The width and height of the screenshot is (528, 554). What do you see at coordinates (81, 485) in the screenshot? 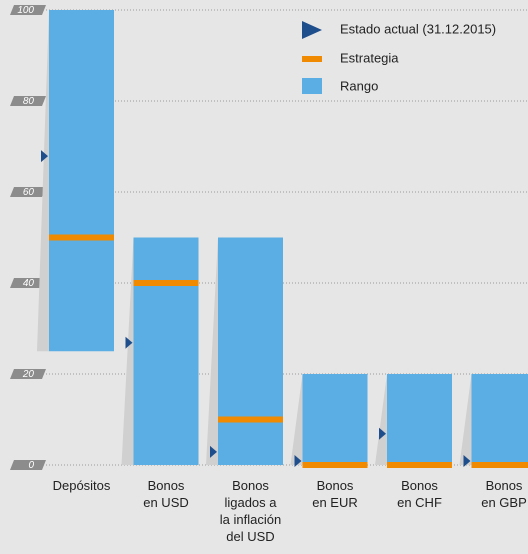
I see `x-tick-label: Depósitos` at bounding box center [81, 485].